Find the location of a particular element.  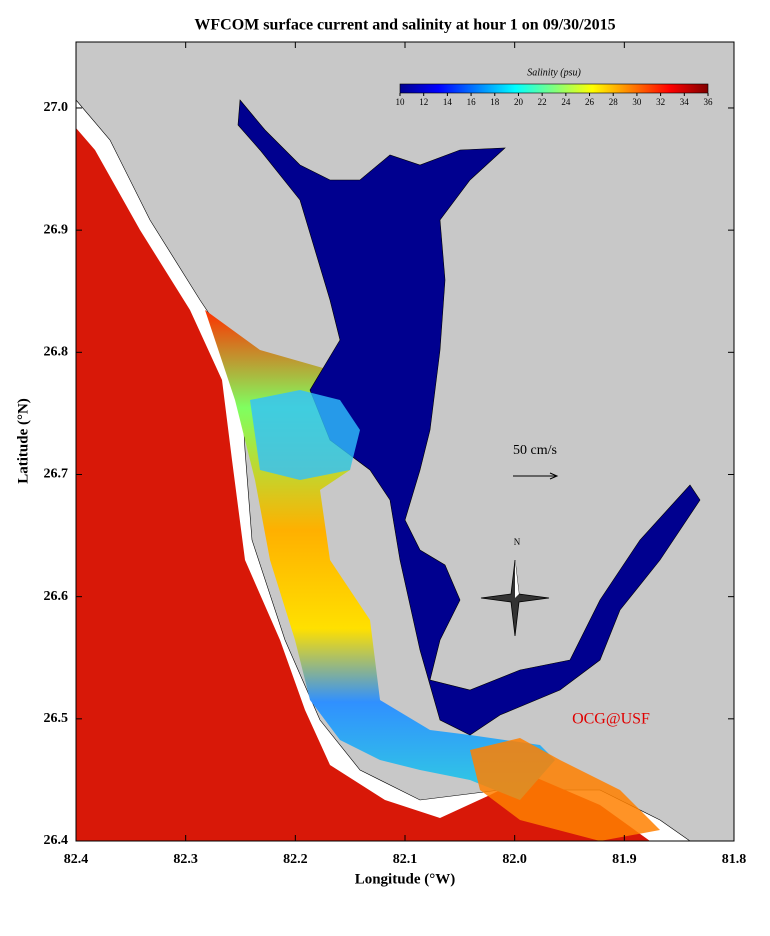

compass-highlight is located at coordinates (517, 579).